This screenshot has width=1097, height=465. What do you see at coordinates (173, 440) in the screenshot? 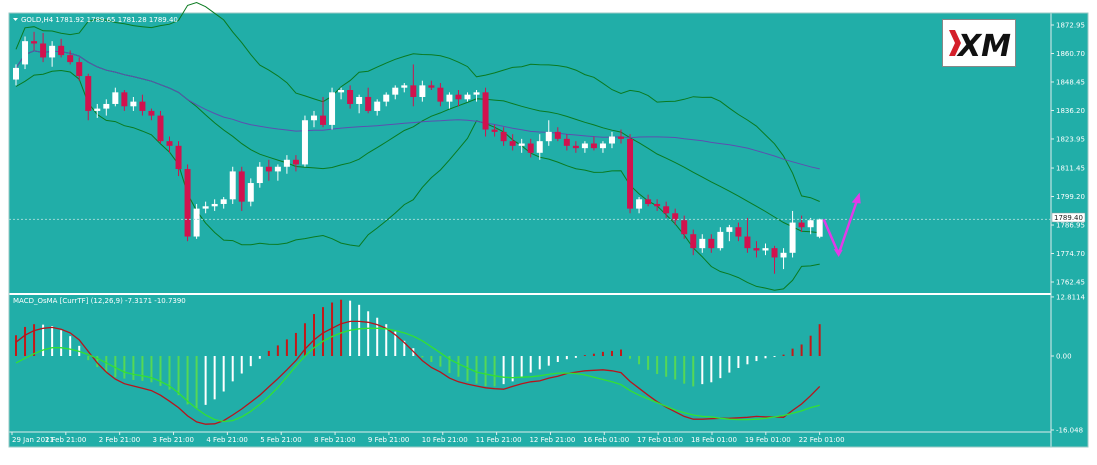
I see `time-tick-label: 3 Feb 21:00` at bounding box center [173, 440].